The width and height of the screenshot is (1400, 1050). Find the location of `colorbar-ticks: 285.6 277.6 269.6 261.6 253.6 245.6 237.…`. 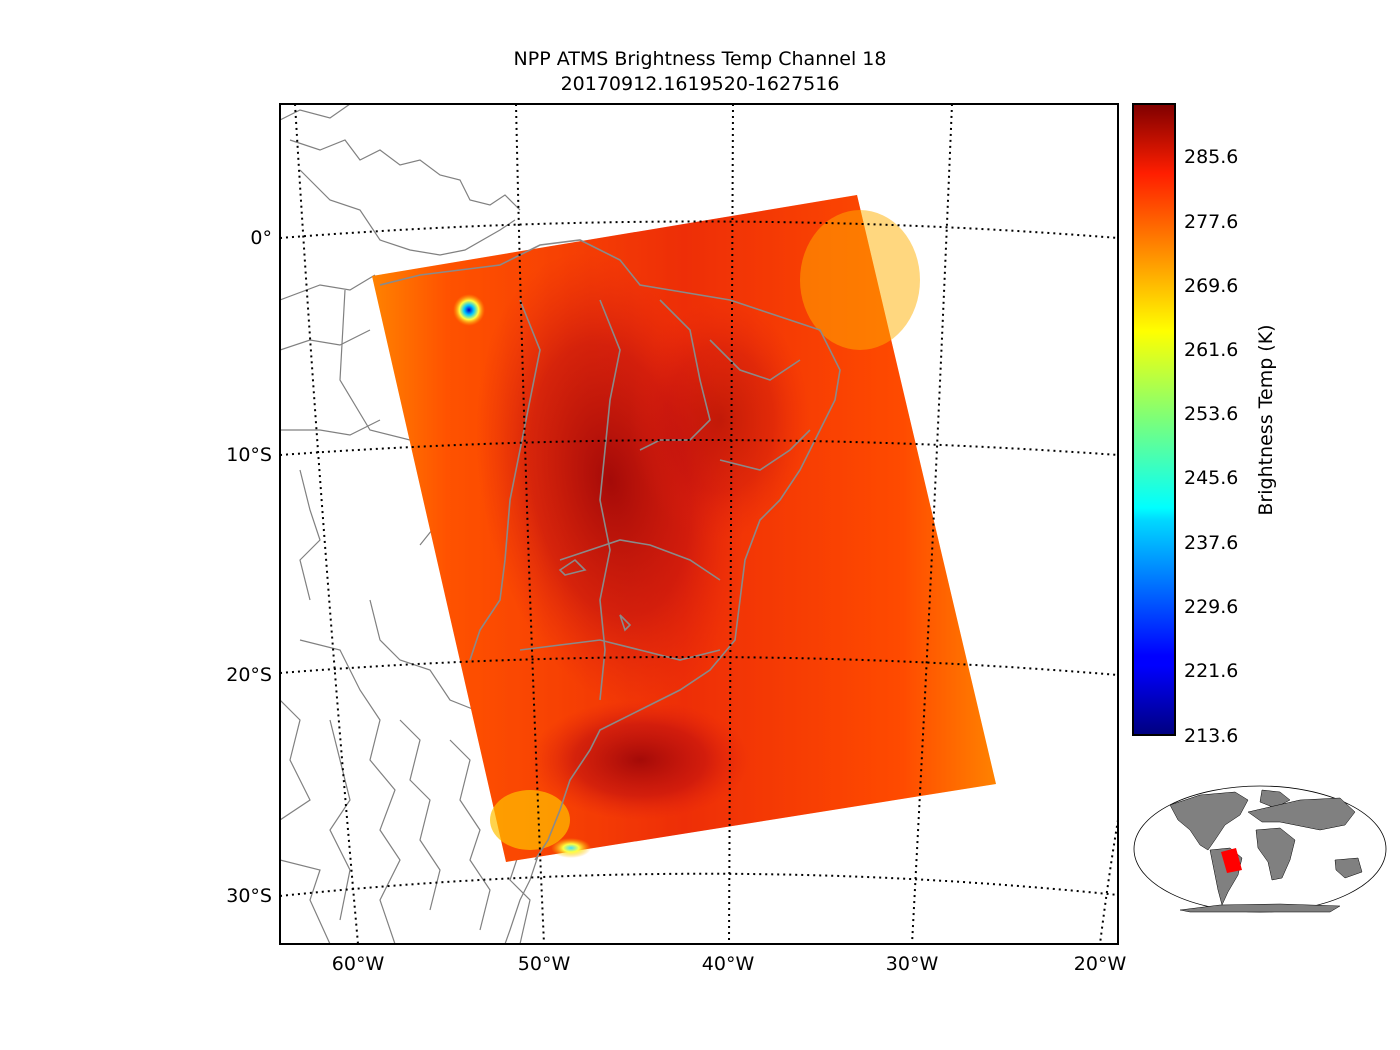

colorbar-ticks: 285.6 277.6 269.6 261.6 253.6 245.6 237.… is located at coordinates (1211, 446).